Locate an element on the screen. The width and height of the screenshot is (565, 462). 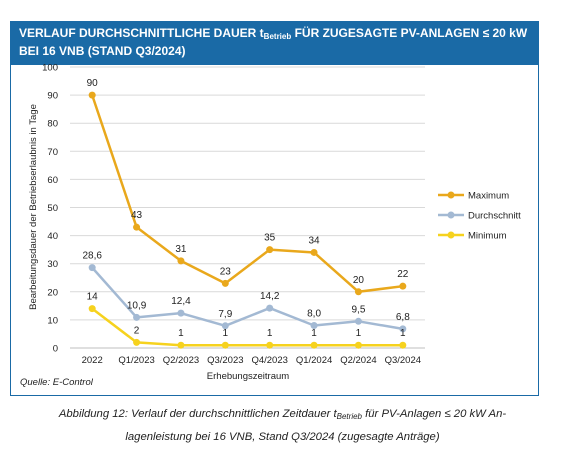
data-label-durchschnitt: 9,5 is located at coordinates (358, 309).